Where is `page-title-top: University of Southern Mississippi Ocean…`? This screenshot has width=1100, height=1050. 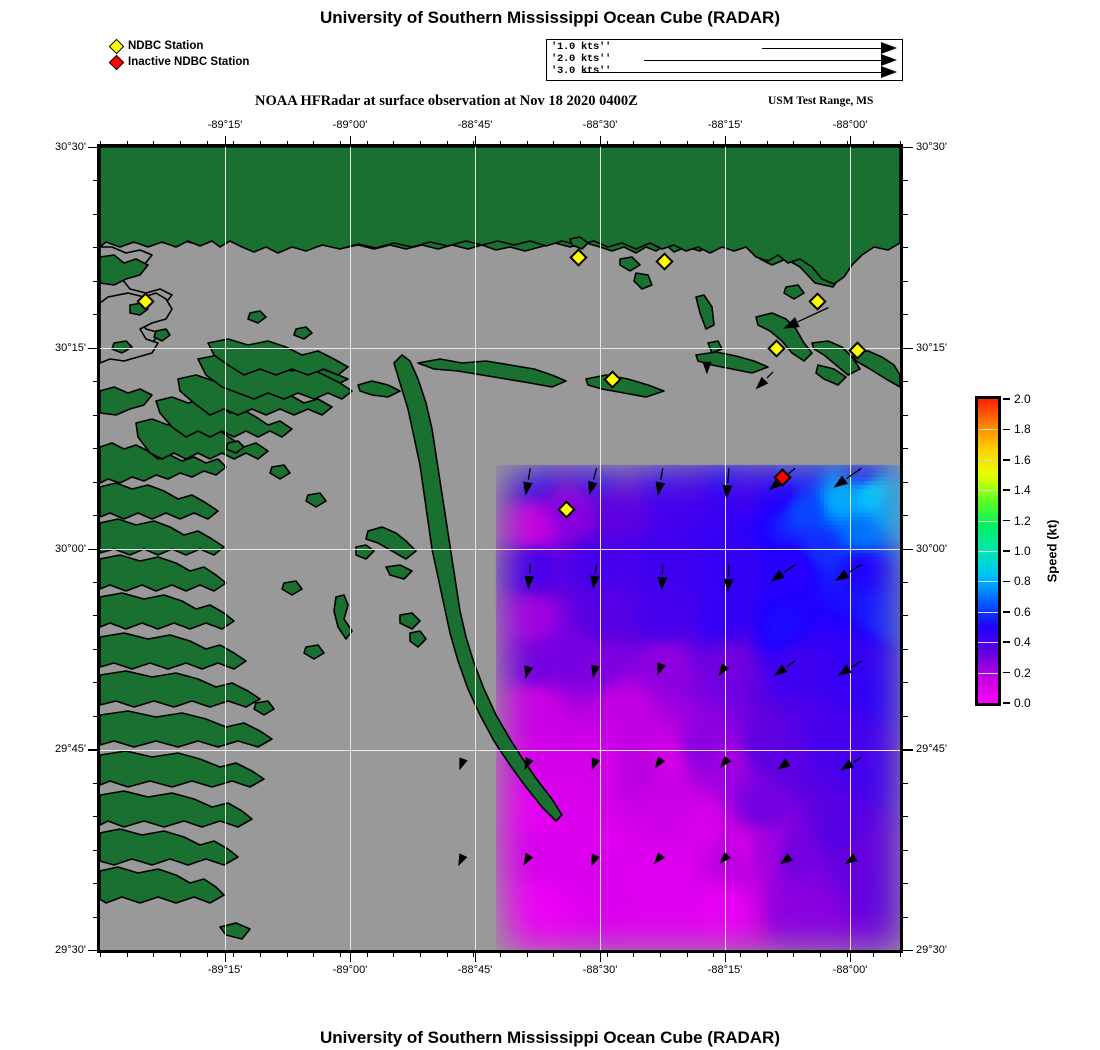
page-title-top: University of Southern Mississippi Ocean… is located at coordinates (549, 17).